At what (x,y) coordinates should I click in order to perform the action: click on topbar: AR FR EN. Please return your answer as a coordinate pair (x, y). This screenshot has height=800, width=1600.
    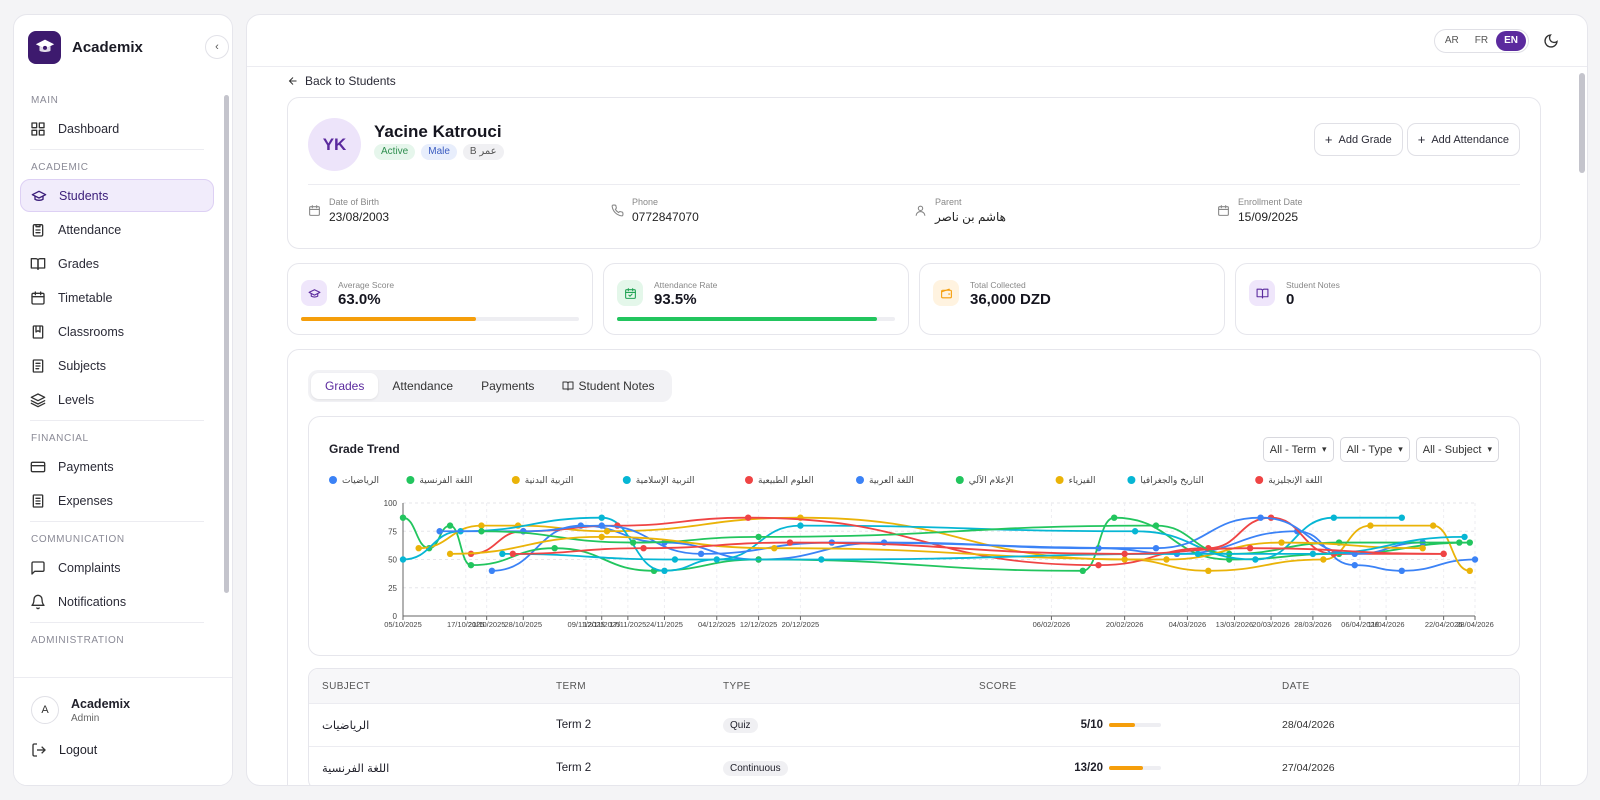
    Looking at the image, I should click on (917, 41).